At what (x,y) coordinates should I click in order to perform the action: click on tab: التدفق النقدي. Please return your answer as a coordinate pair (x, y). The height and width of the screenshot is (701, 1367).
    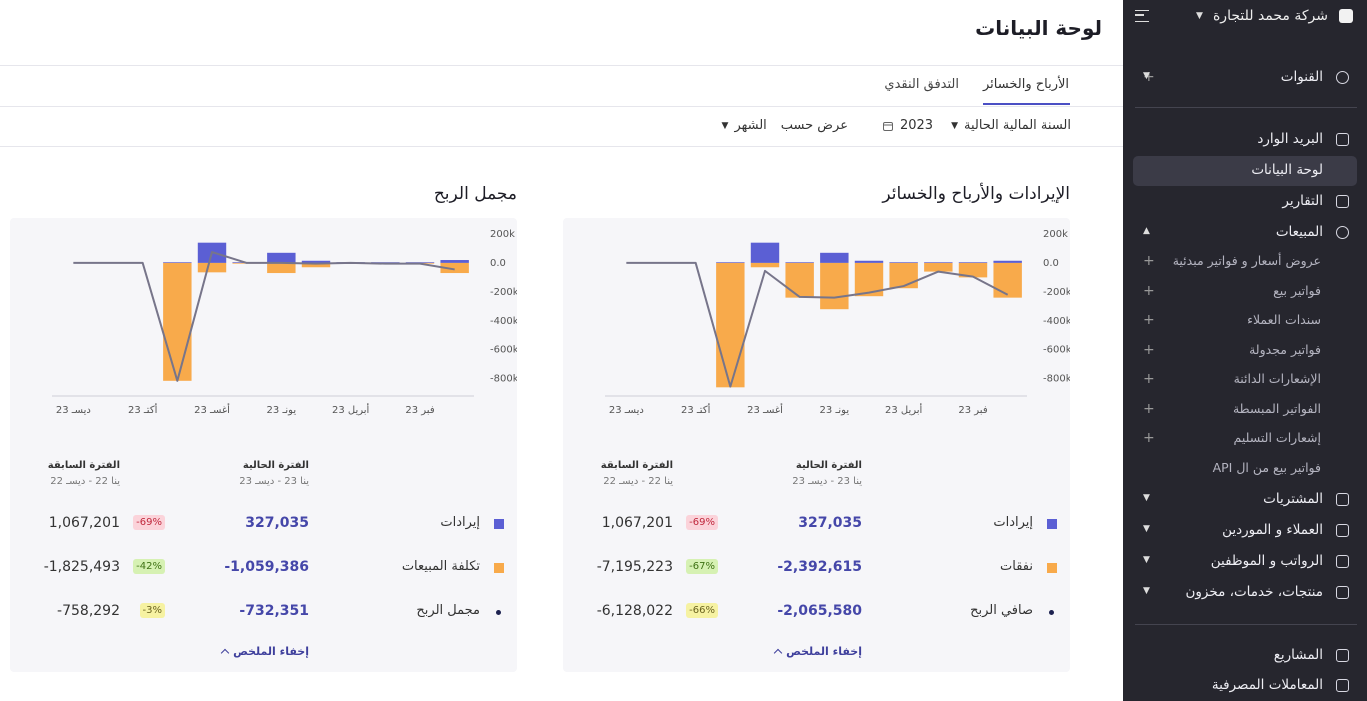
    Looking at the image, I should click on (921, 84).